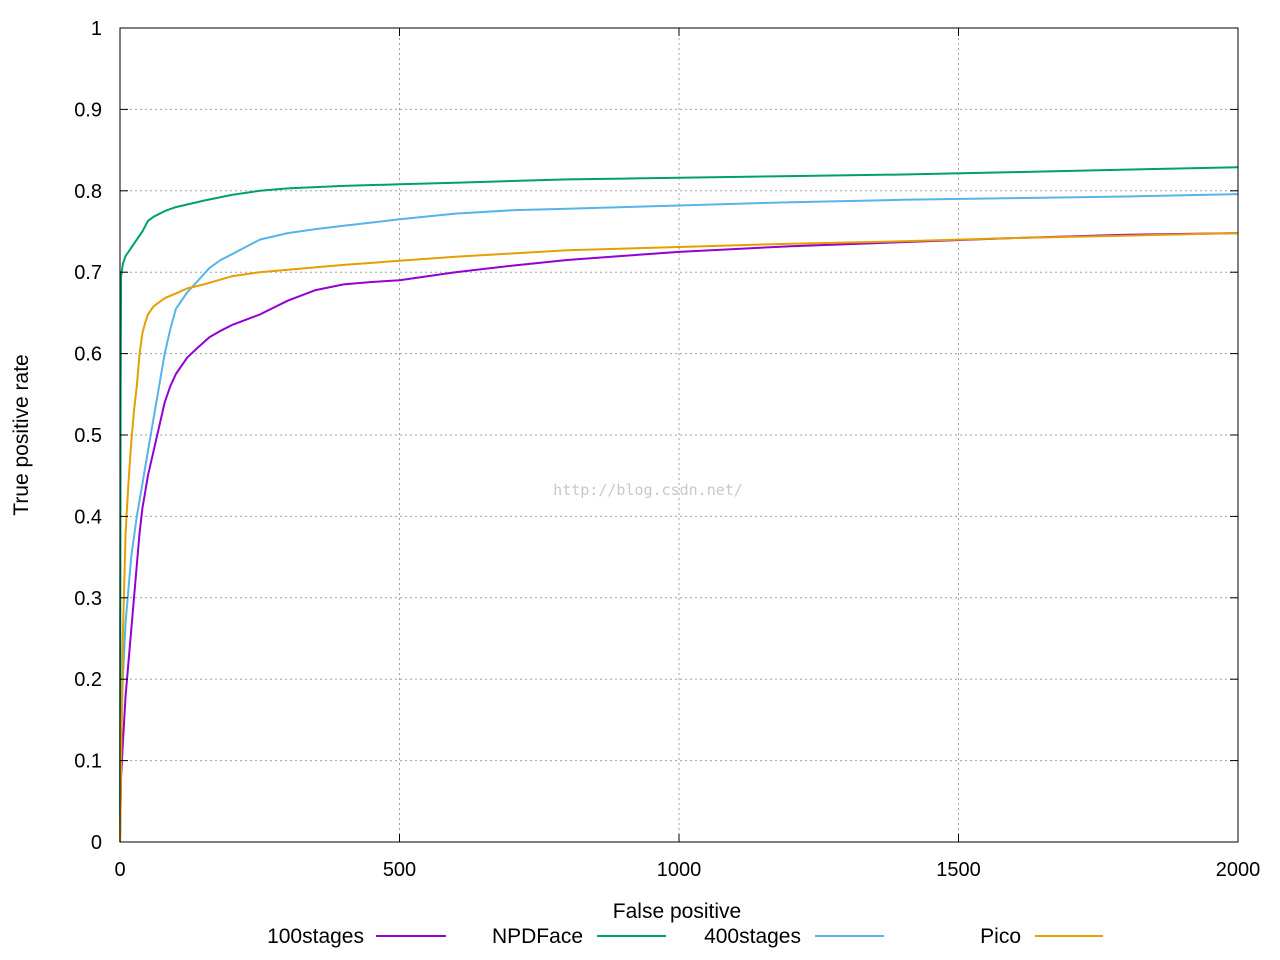  Describe the element at coordinates (752, 936) in the screenshot. I see `legend-label-400stages: 400stages` at that location.